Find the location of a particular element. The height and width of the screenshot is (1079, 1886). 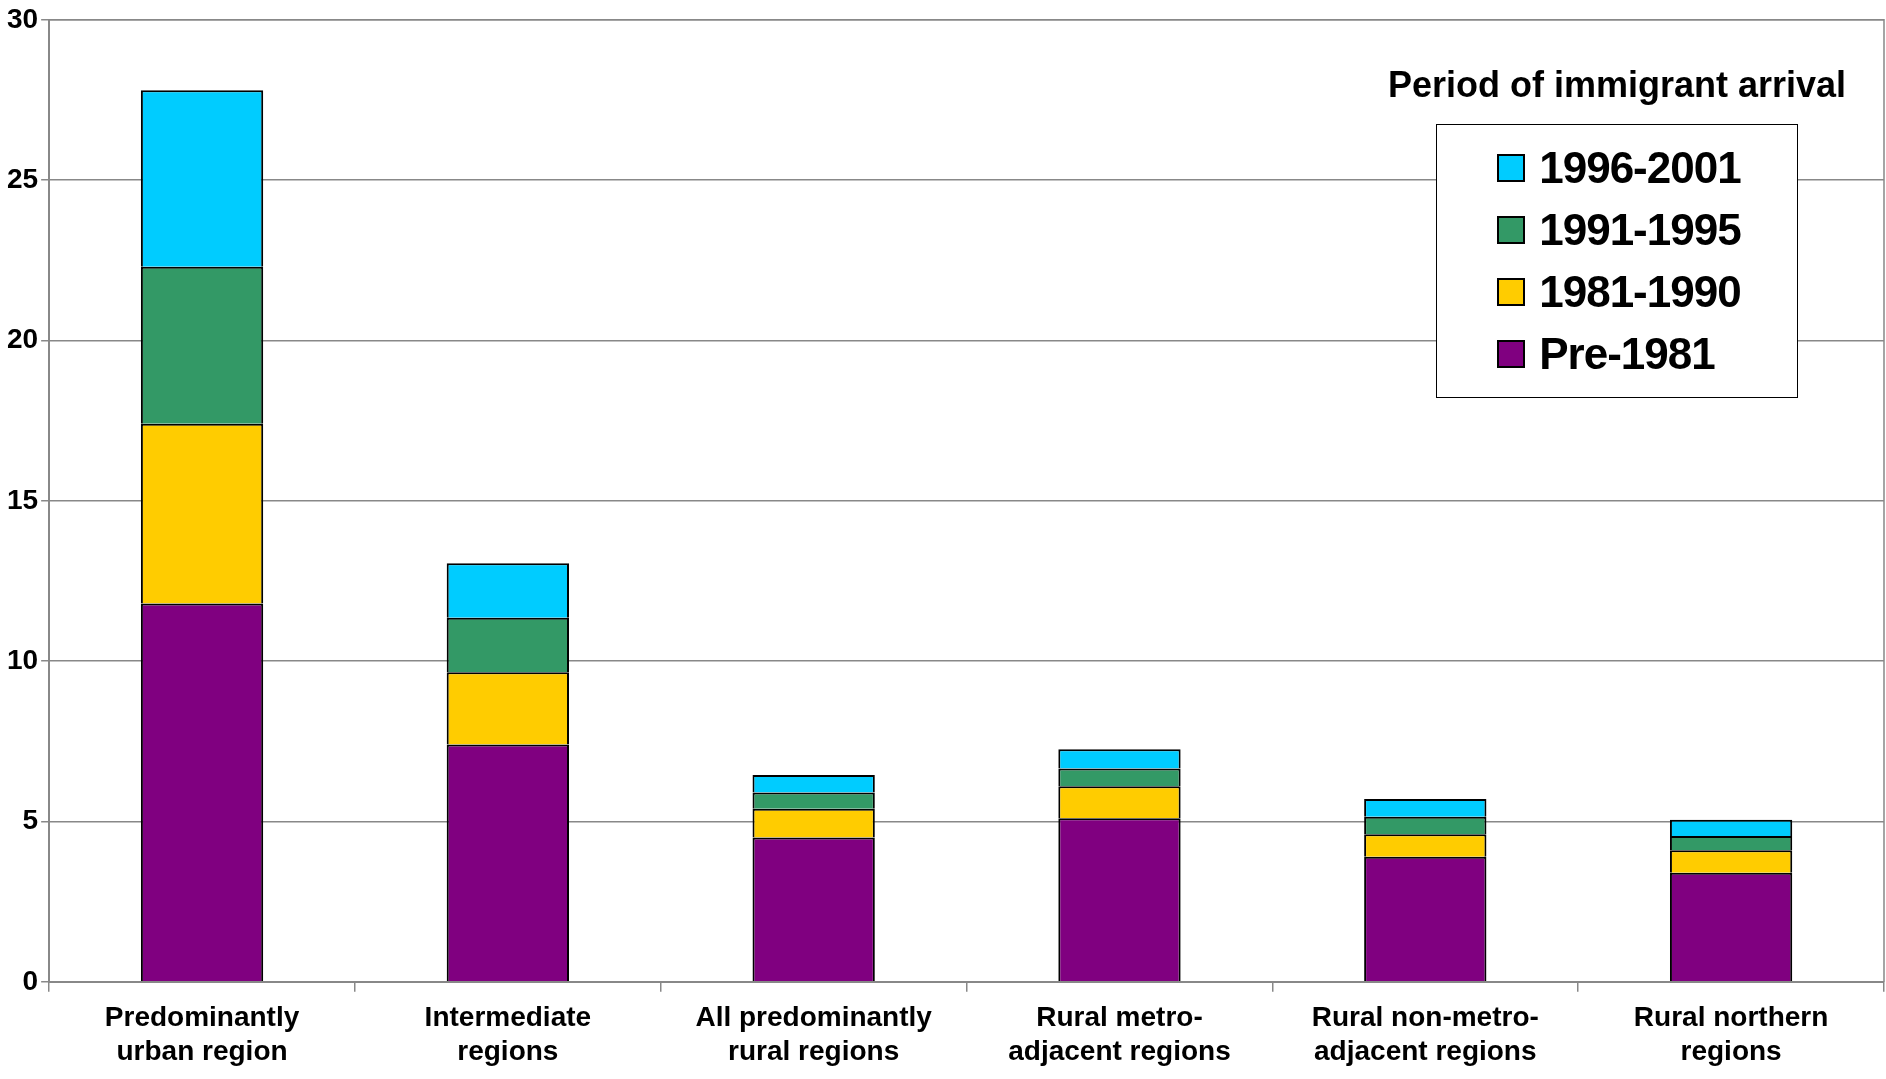

legend-label: Pre-1981 is located at coordinates (1627, 354).